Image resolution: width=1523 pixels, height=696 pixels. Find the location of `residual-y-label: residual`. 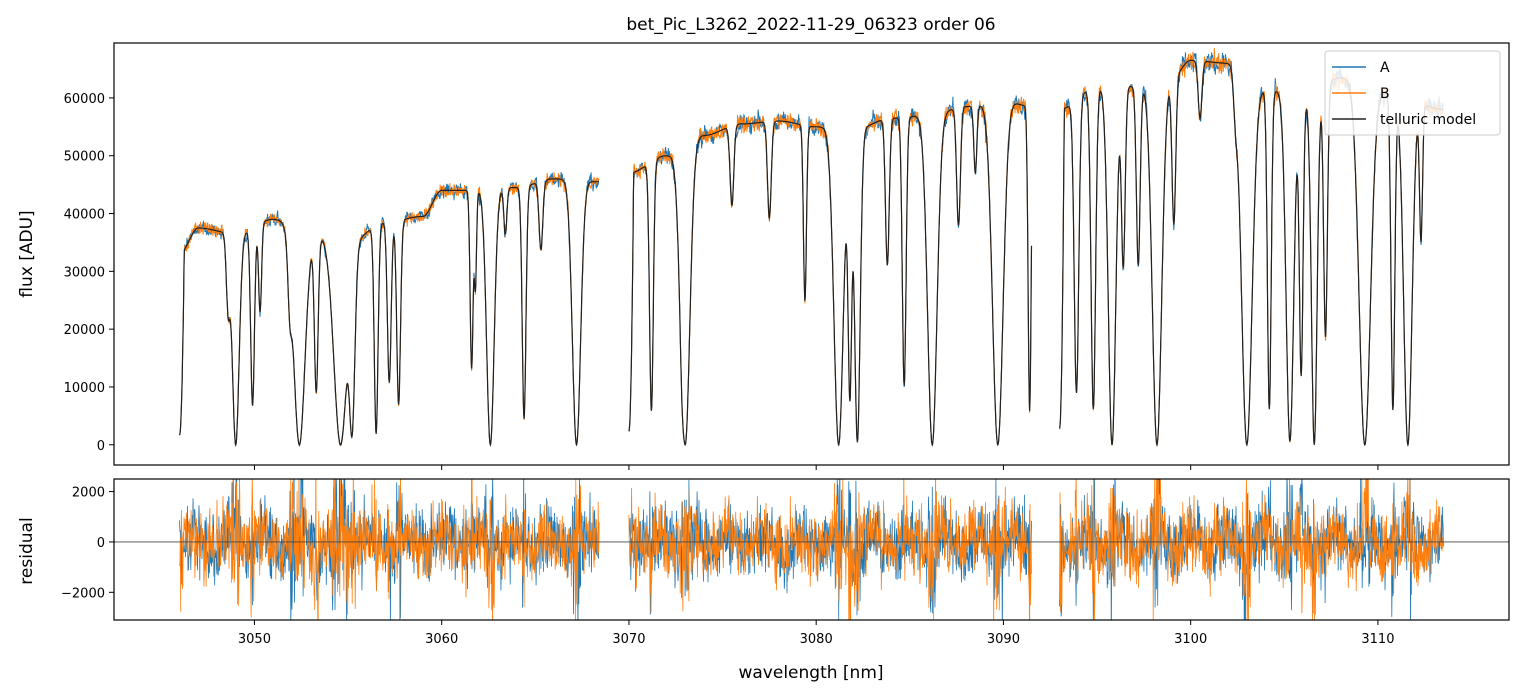

residual-y-label: residual is located at coordinates (27, 550).